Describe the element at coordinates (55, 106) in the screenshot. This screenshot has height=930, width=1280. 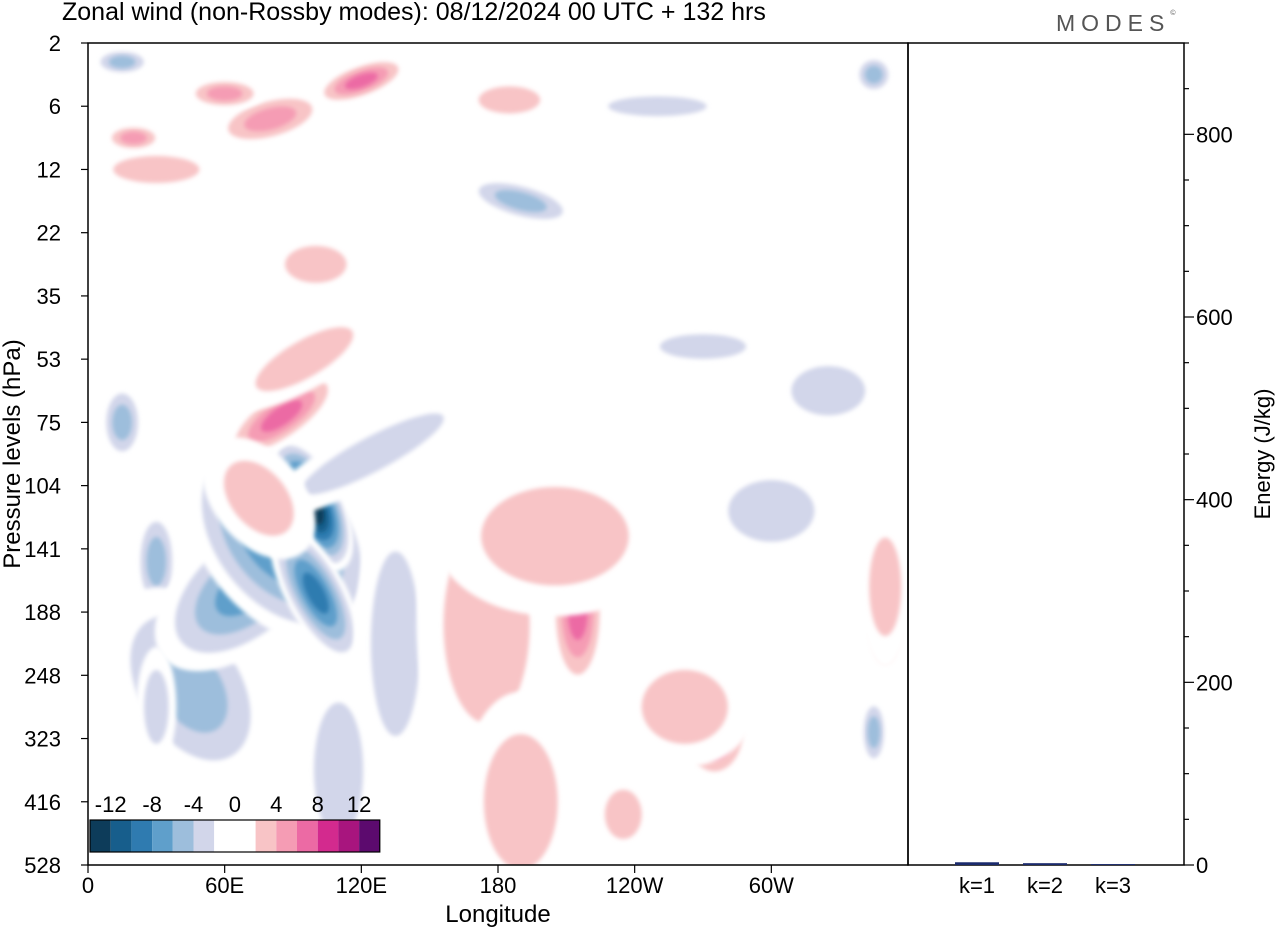
I see `y-tick-label: 6` at that location.